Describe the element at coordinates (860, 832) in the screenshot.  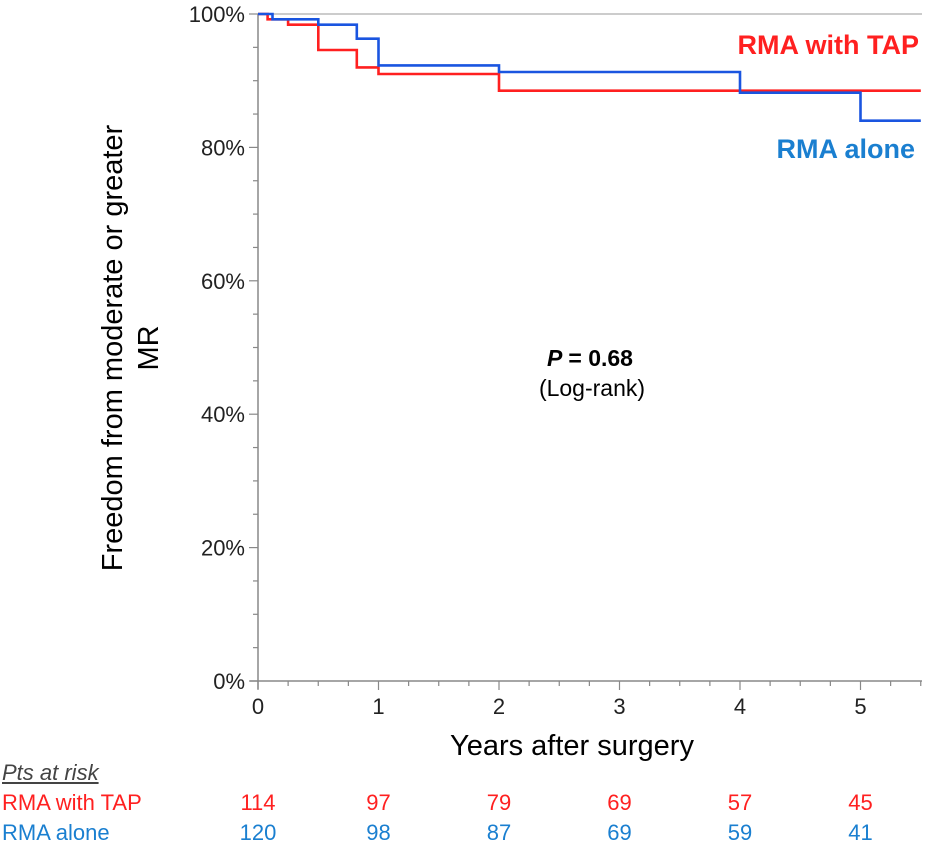
I see `risk-value: 41` at that location.